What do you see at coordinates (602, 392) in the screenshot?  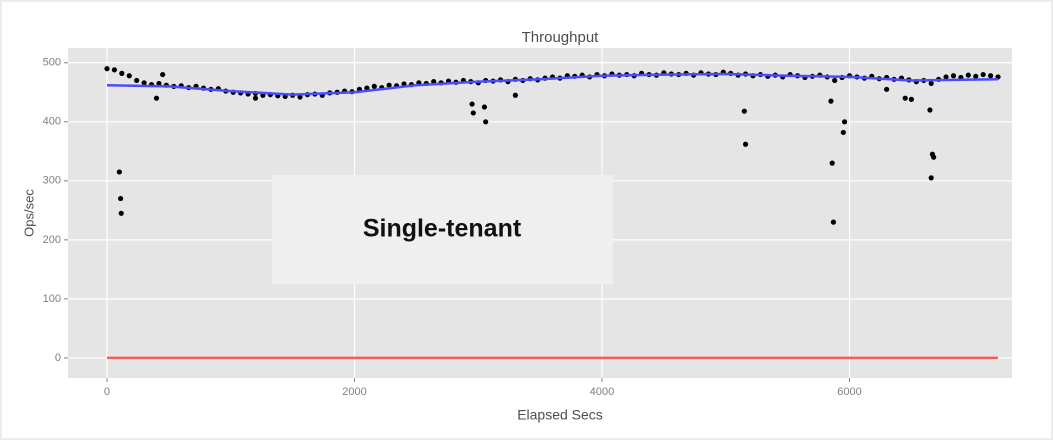 I see `x-tick-label: 4000` at bounding box center [602, 392].